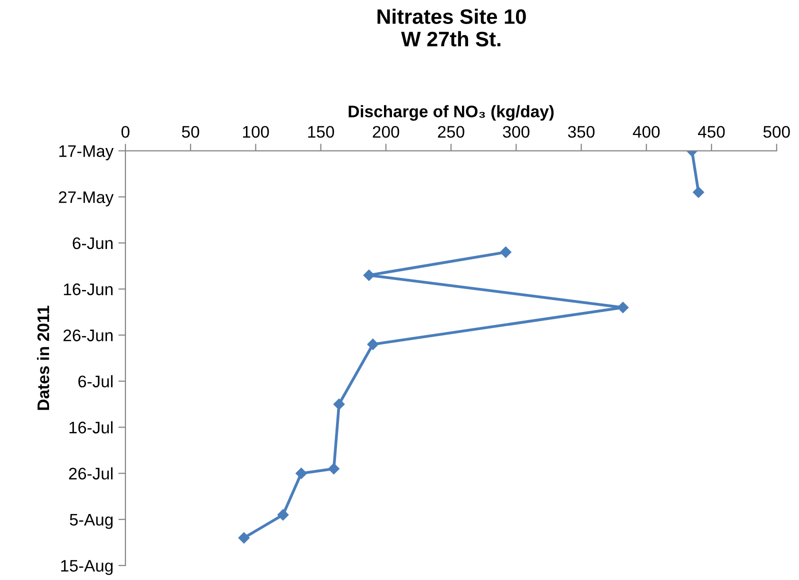  Describe the element at coordinates (386, 132) in the screenshot. I see `x-tick-label: 200` at that location.